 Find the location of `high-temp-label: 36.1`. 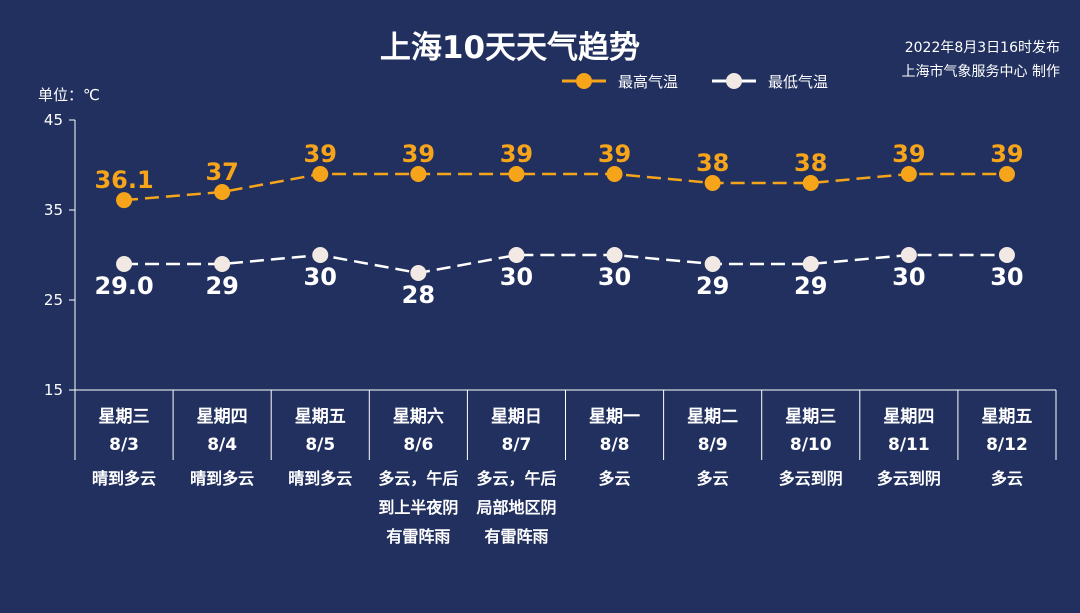

high-temp-label: 36.1 is located at coordinates (123, 180).